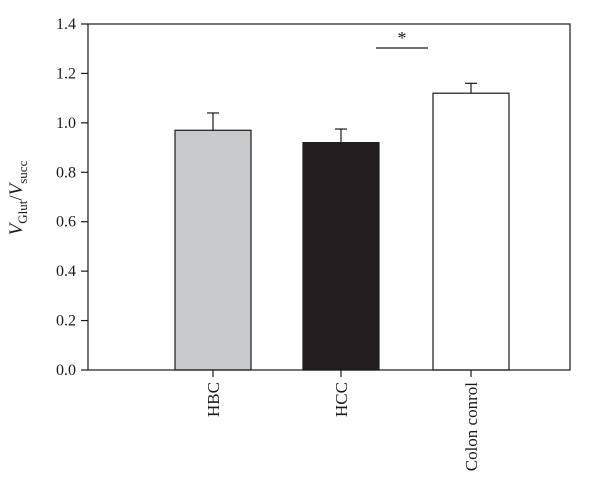 Image resolution: width=600 pixels, height=496 pixels. I want to click on ylabel-v2: V, so click(16, 188).